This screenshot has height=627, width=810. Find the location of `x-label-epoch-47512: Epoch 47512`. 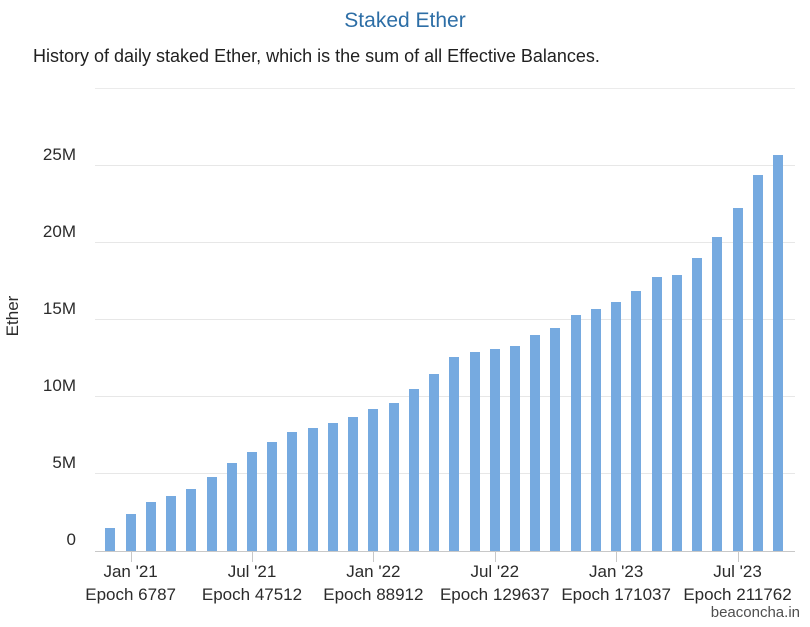

x-label-epoch-47512: Epoch 47512 is located at coordinates (252, 594).